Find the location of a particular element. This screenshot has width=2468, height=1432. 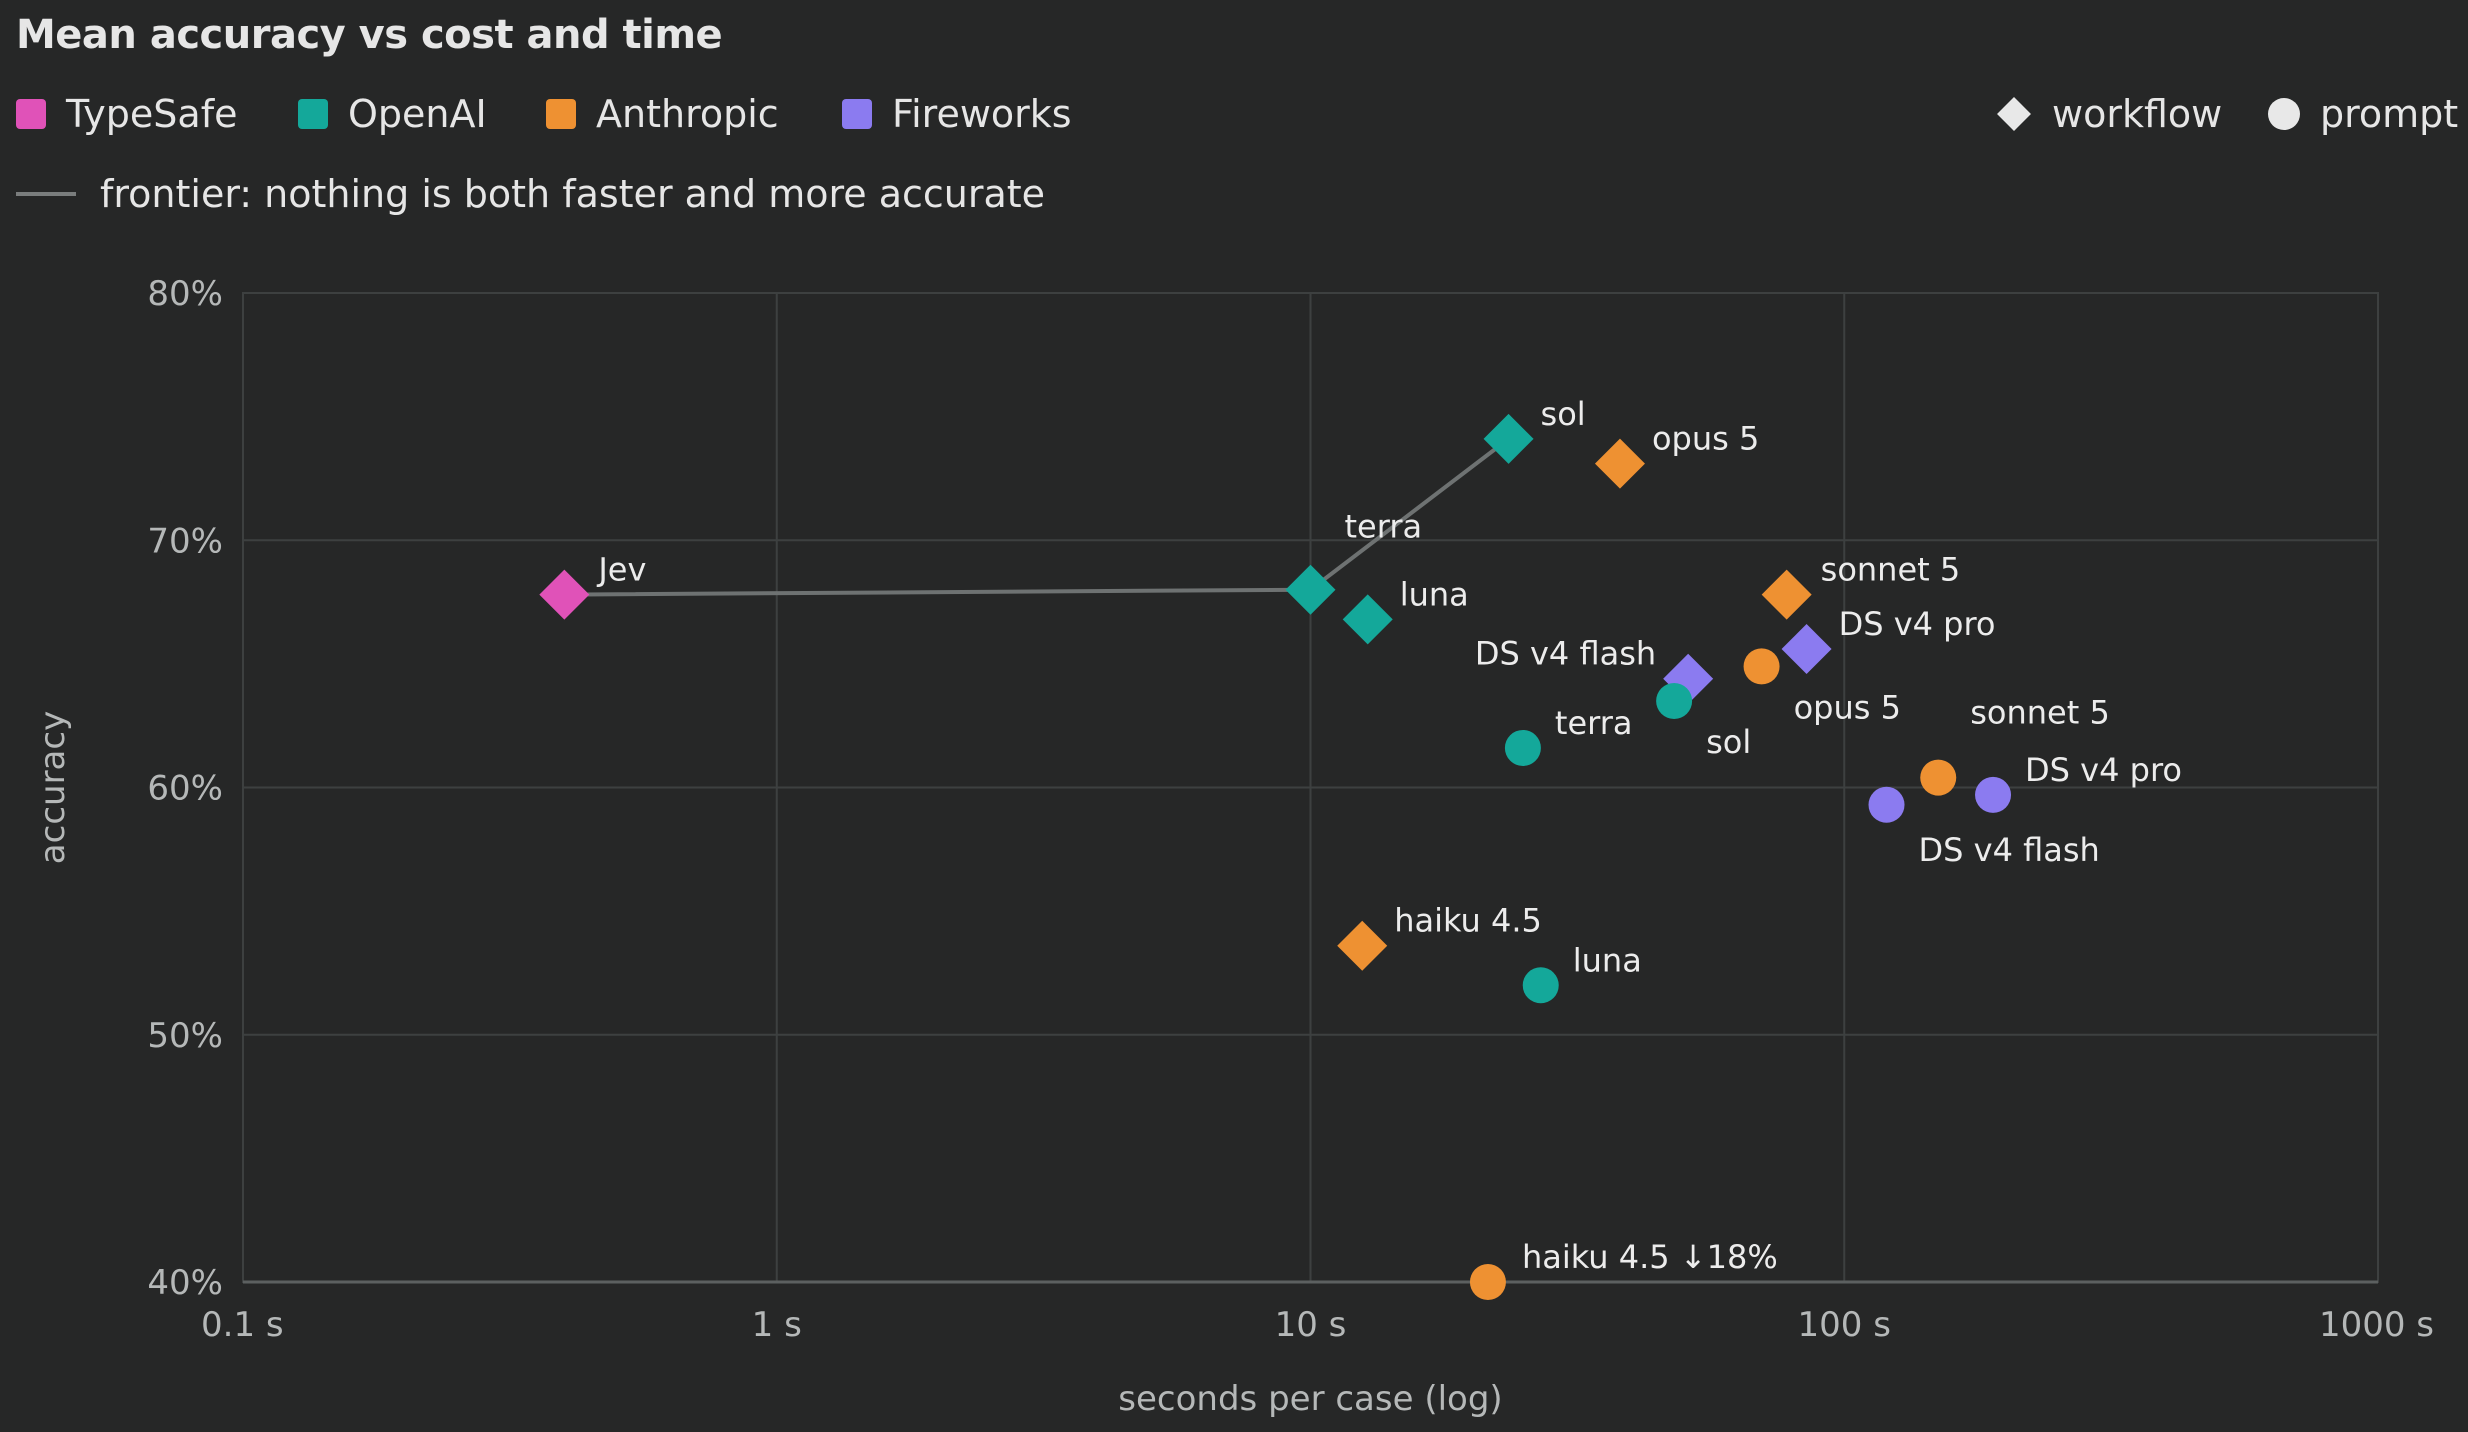

x-tick-label: 0.1 s is located at coordinates (242, 1325).